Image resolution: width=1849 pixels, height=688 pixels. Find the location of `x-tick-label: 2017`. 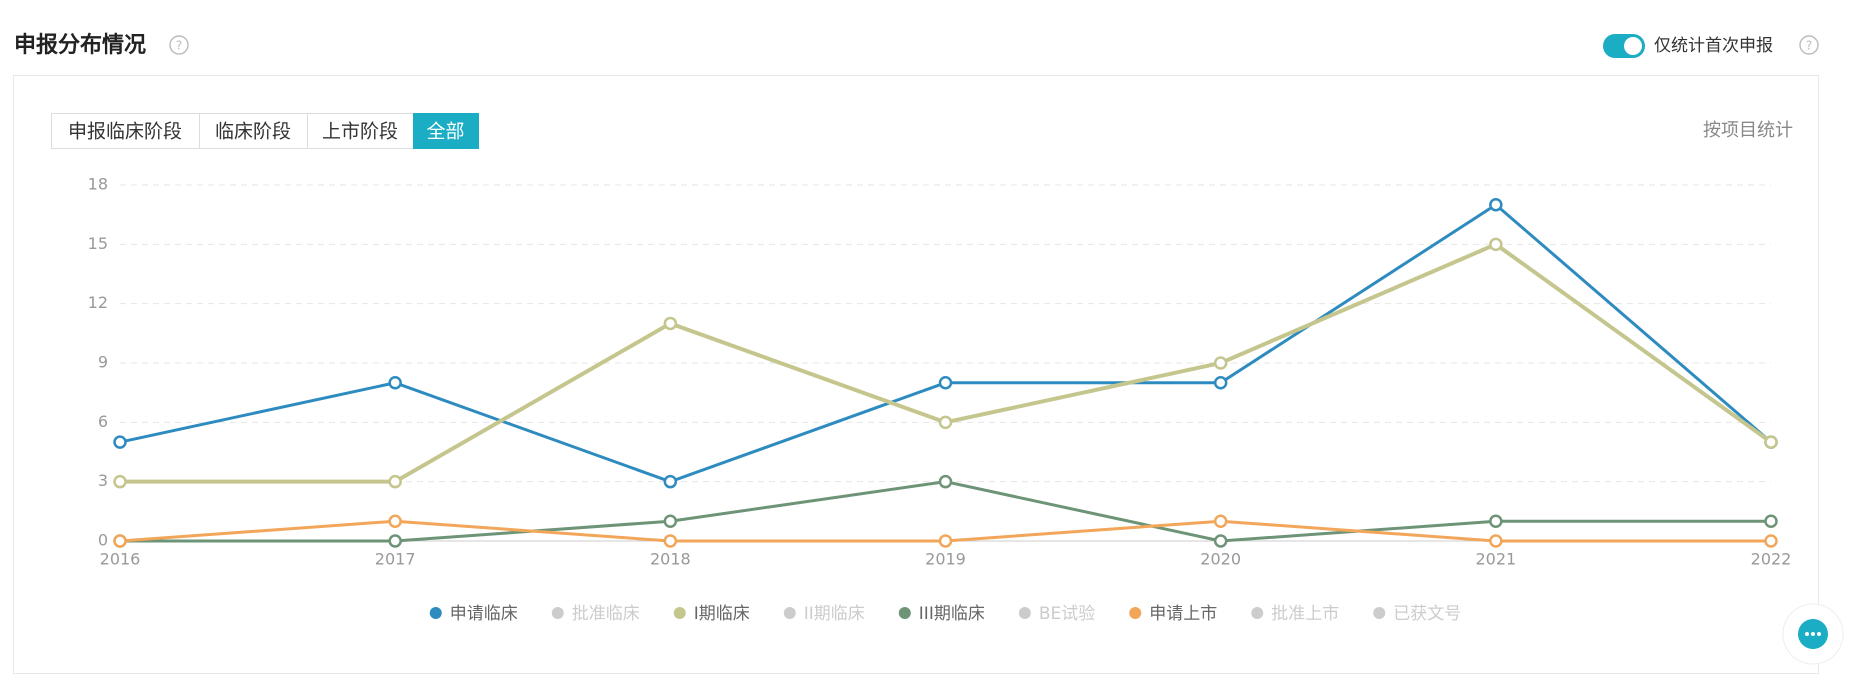

x-tick-label: 2017 is located at coordinates (395, 559).